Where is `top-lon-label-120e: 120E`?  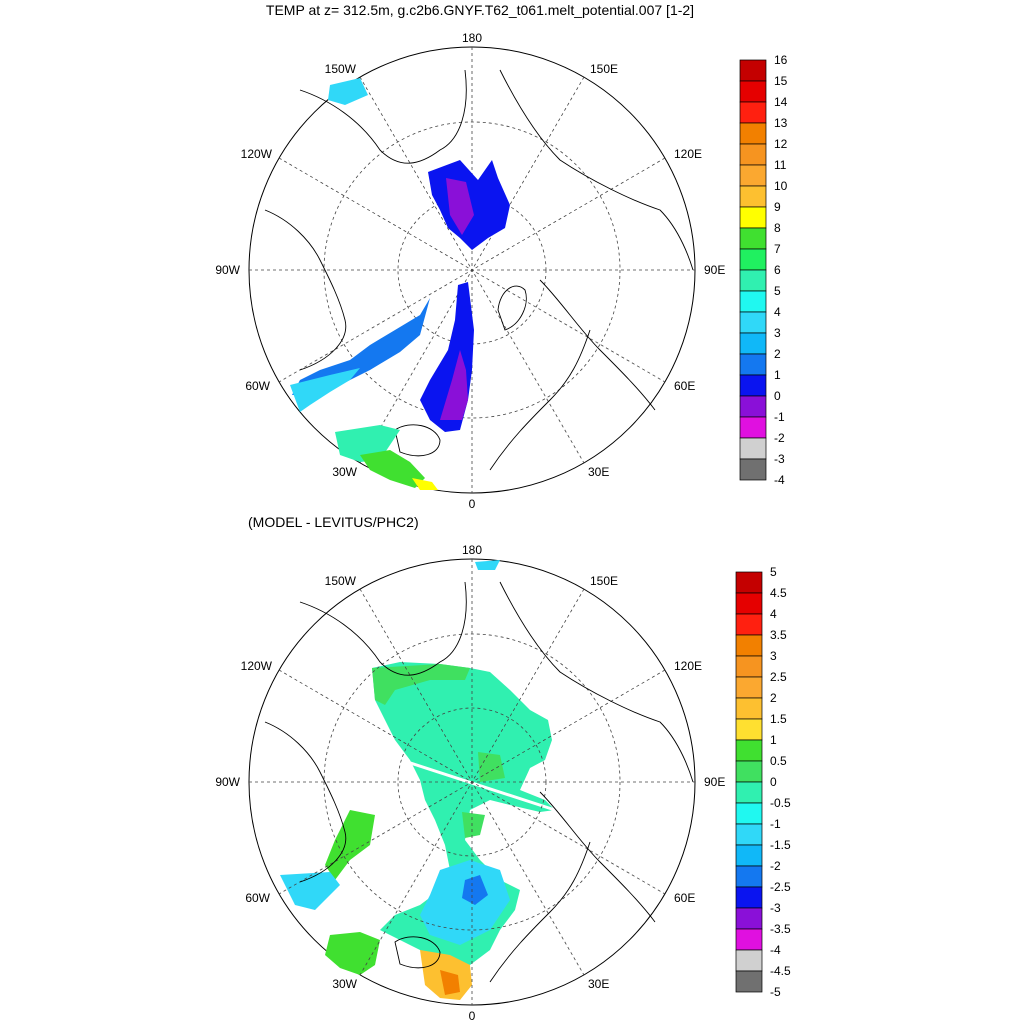
top-lon-label-120e: 120E is located at coordinates (688, 154).